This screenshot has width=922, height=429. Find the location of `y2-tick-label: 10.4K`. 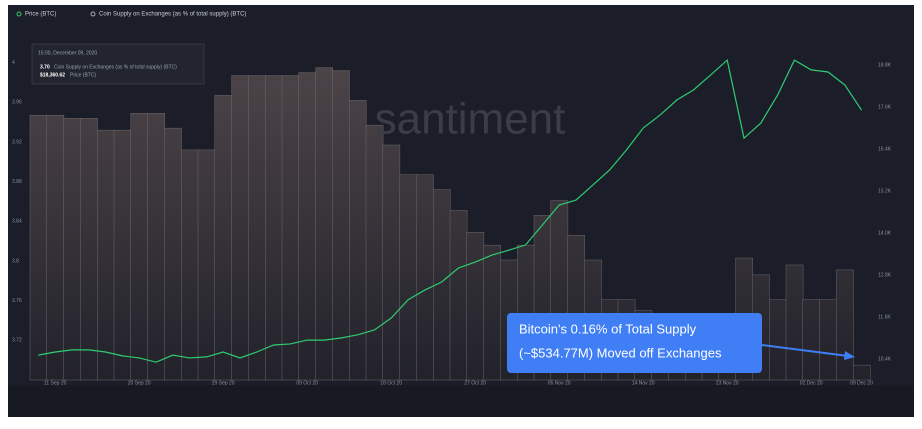

y2-tick-label: 10.4K is located at coordinates (885, 359).